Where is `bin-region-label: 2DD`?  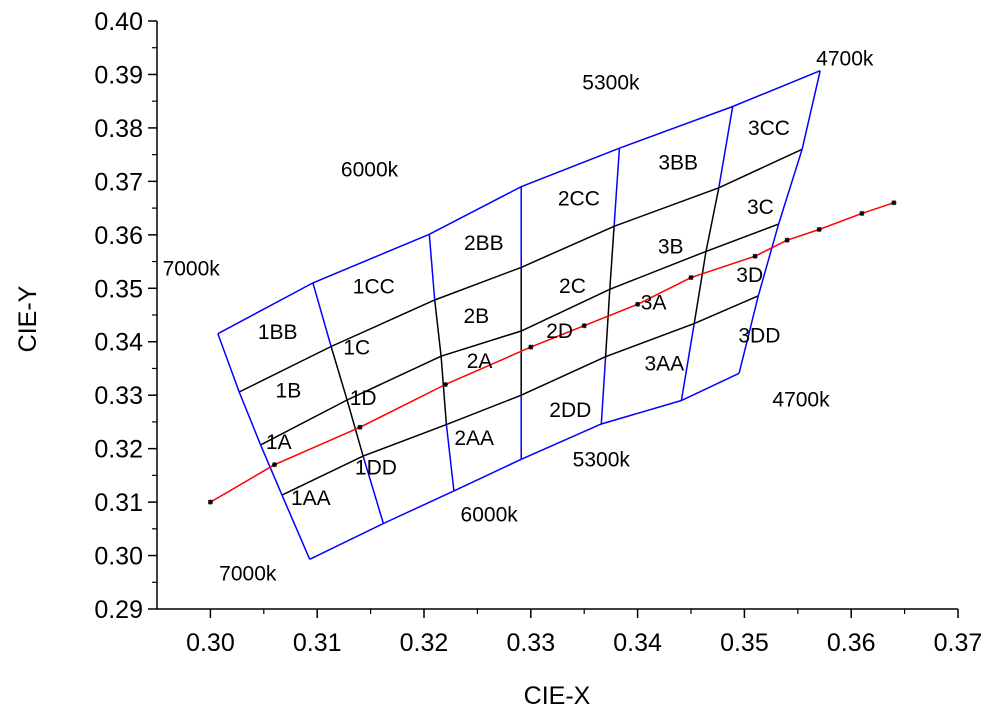
bin-region-label: 2DD is located at coordinates (570, 410).